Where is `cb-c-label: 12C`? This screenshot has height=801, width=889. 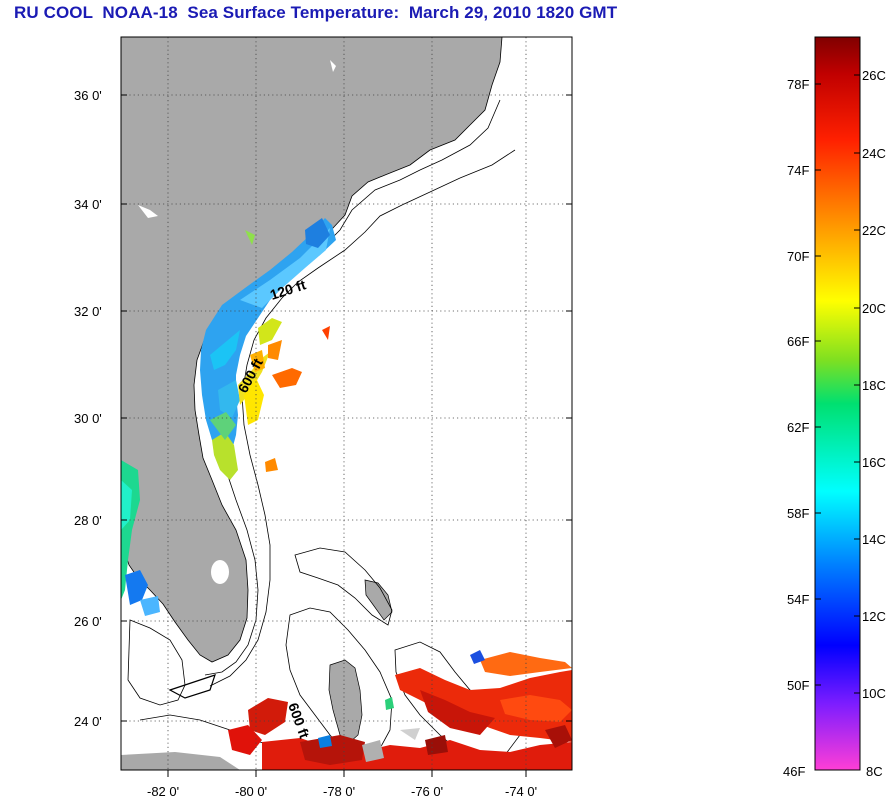
cb-c-label: 12C is located at coordinates (874, 616).